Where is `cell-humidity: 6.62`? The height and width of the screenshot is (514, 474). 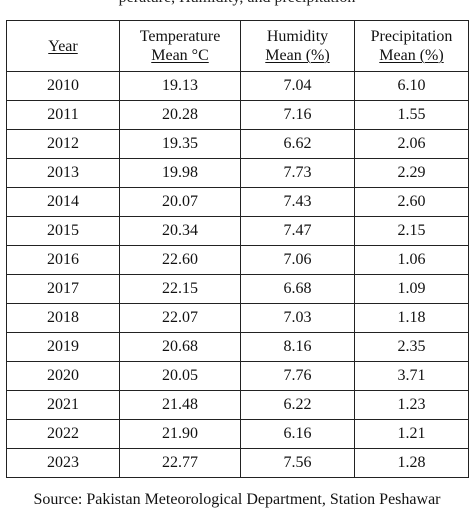 cell-humidity: 6.62 is located at coordinates (297, 144).